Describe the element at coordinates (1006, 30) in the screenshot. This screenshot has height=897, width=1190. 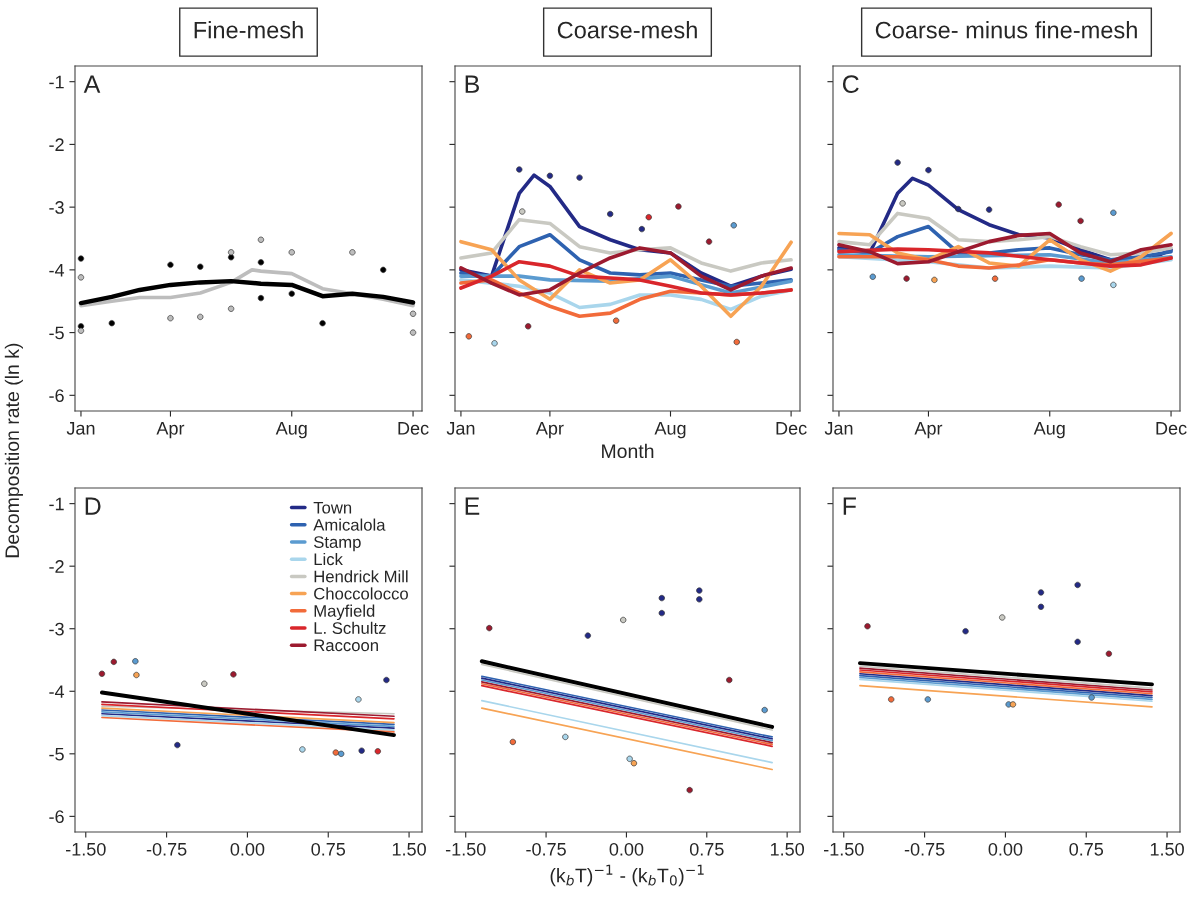
I see `chart-title: Coarse- minus fine-mesh` at that location.